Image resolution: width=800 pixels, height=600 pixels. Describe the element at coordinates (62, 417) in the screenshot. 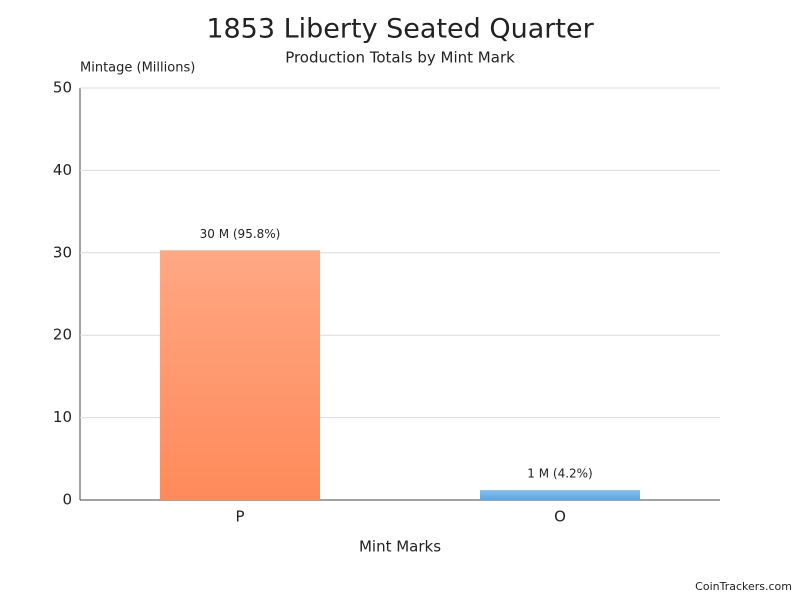

I see `y-tick-label: 10` at that location.